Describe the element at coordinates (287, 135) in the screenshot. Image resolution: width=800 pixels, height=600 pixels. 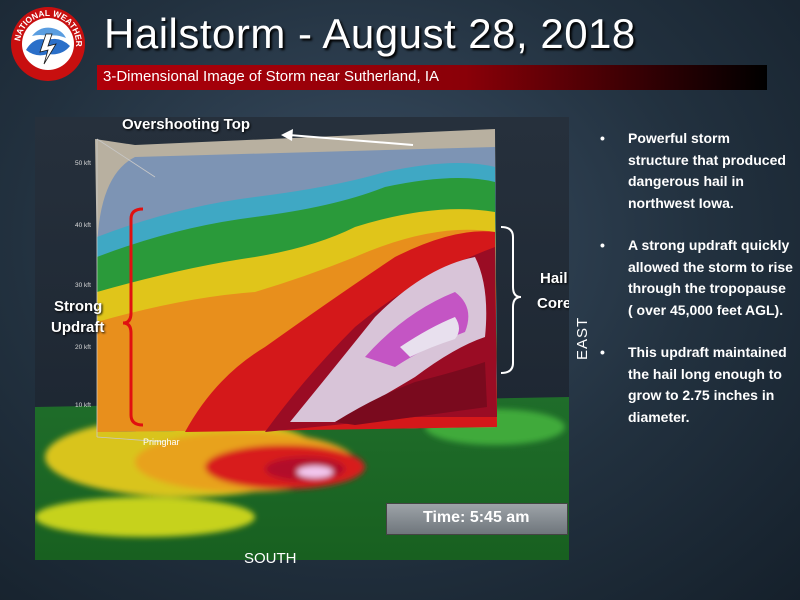
I see `arrow-head-icon` at that location.